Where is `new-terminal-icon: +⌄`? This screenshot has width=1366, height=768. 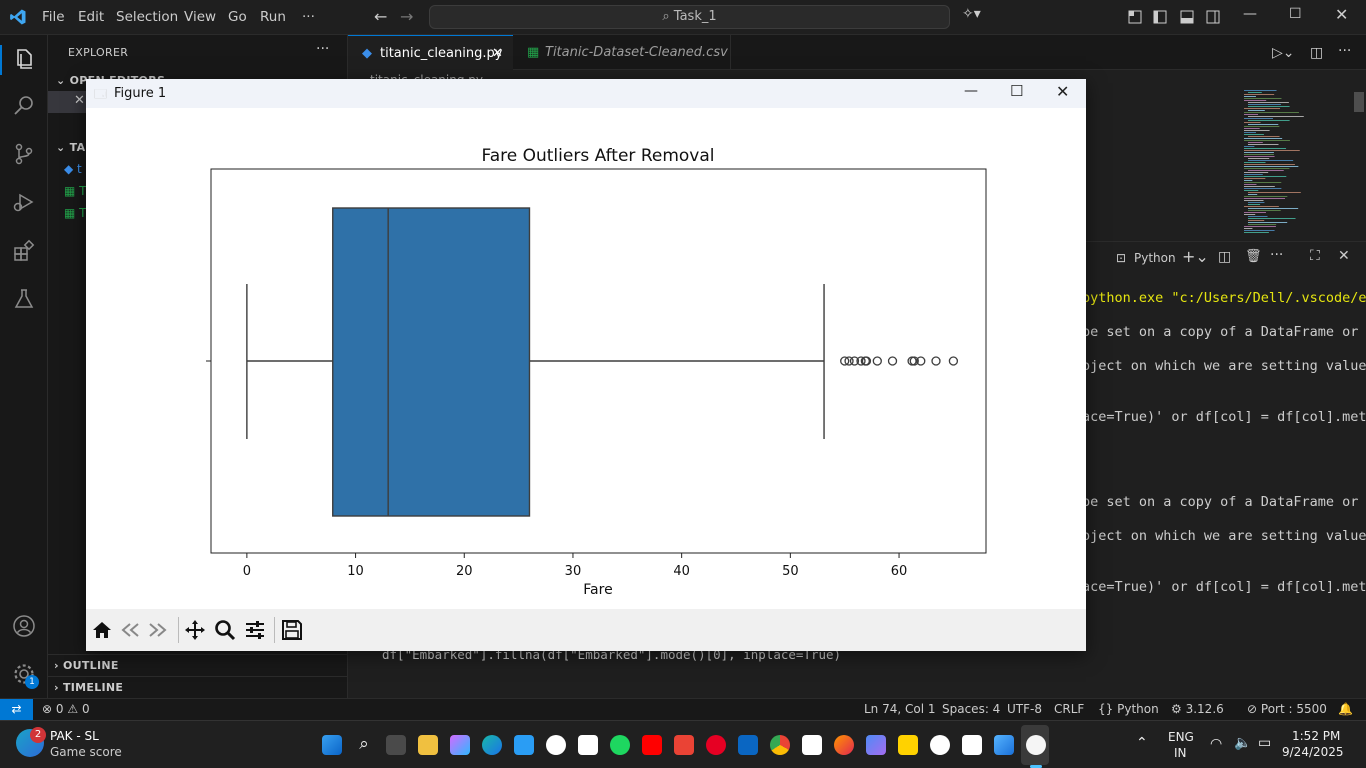 new-terminal-icon: +⌄ is located at coordinates (1195, 256).